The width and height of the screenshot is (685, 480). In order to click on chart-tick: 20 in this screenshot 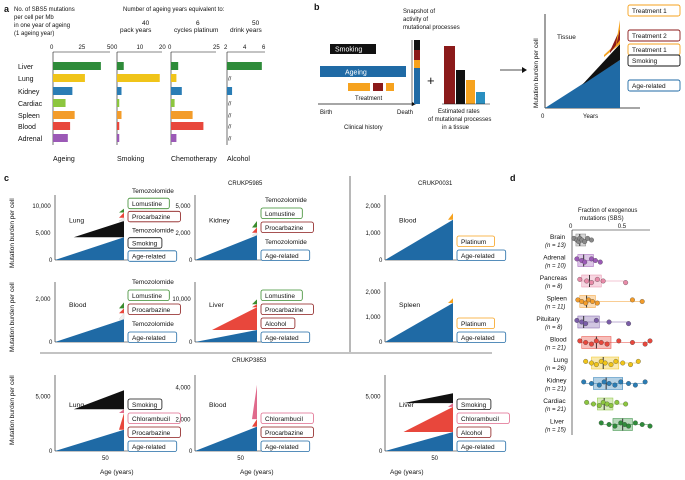, I will do `click(162, 48)`.